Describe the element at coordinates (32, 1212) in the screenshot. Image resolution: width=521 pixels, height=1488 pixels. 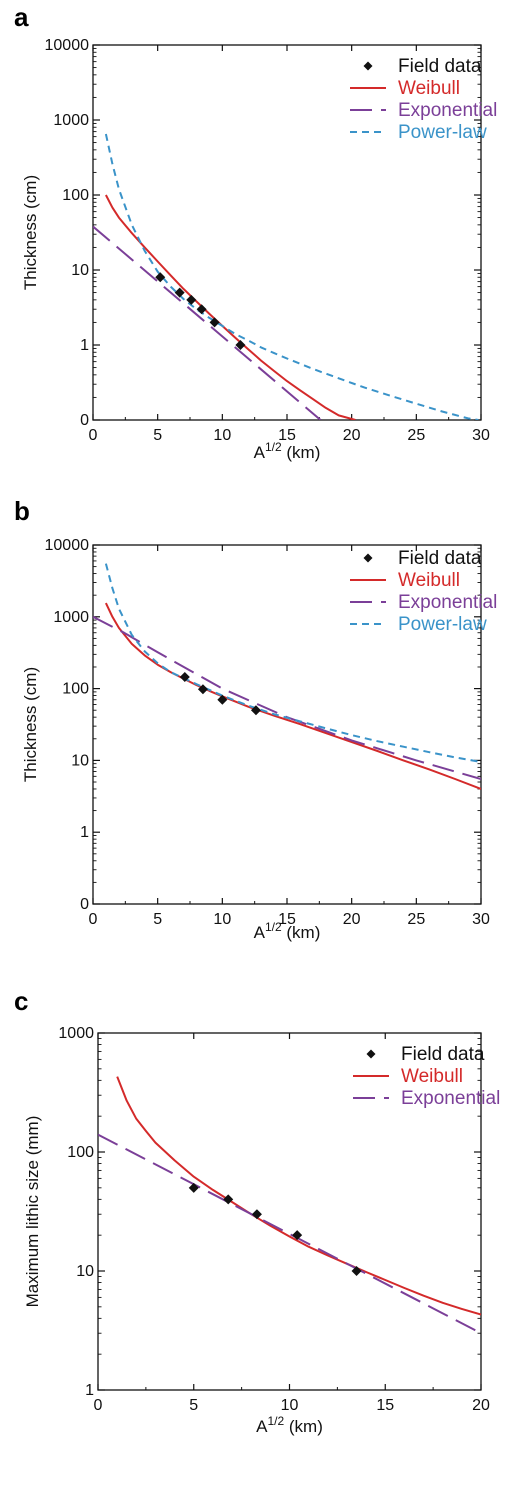
I see `y-axis-title: Maximum lithic size (mm)` at that location.